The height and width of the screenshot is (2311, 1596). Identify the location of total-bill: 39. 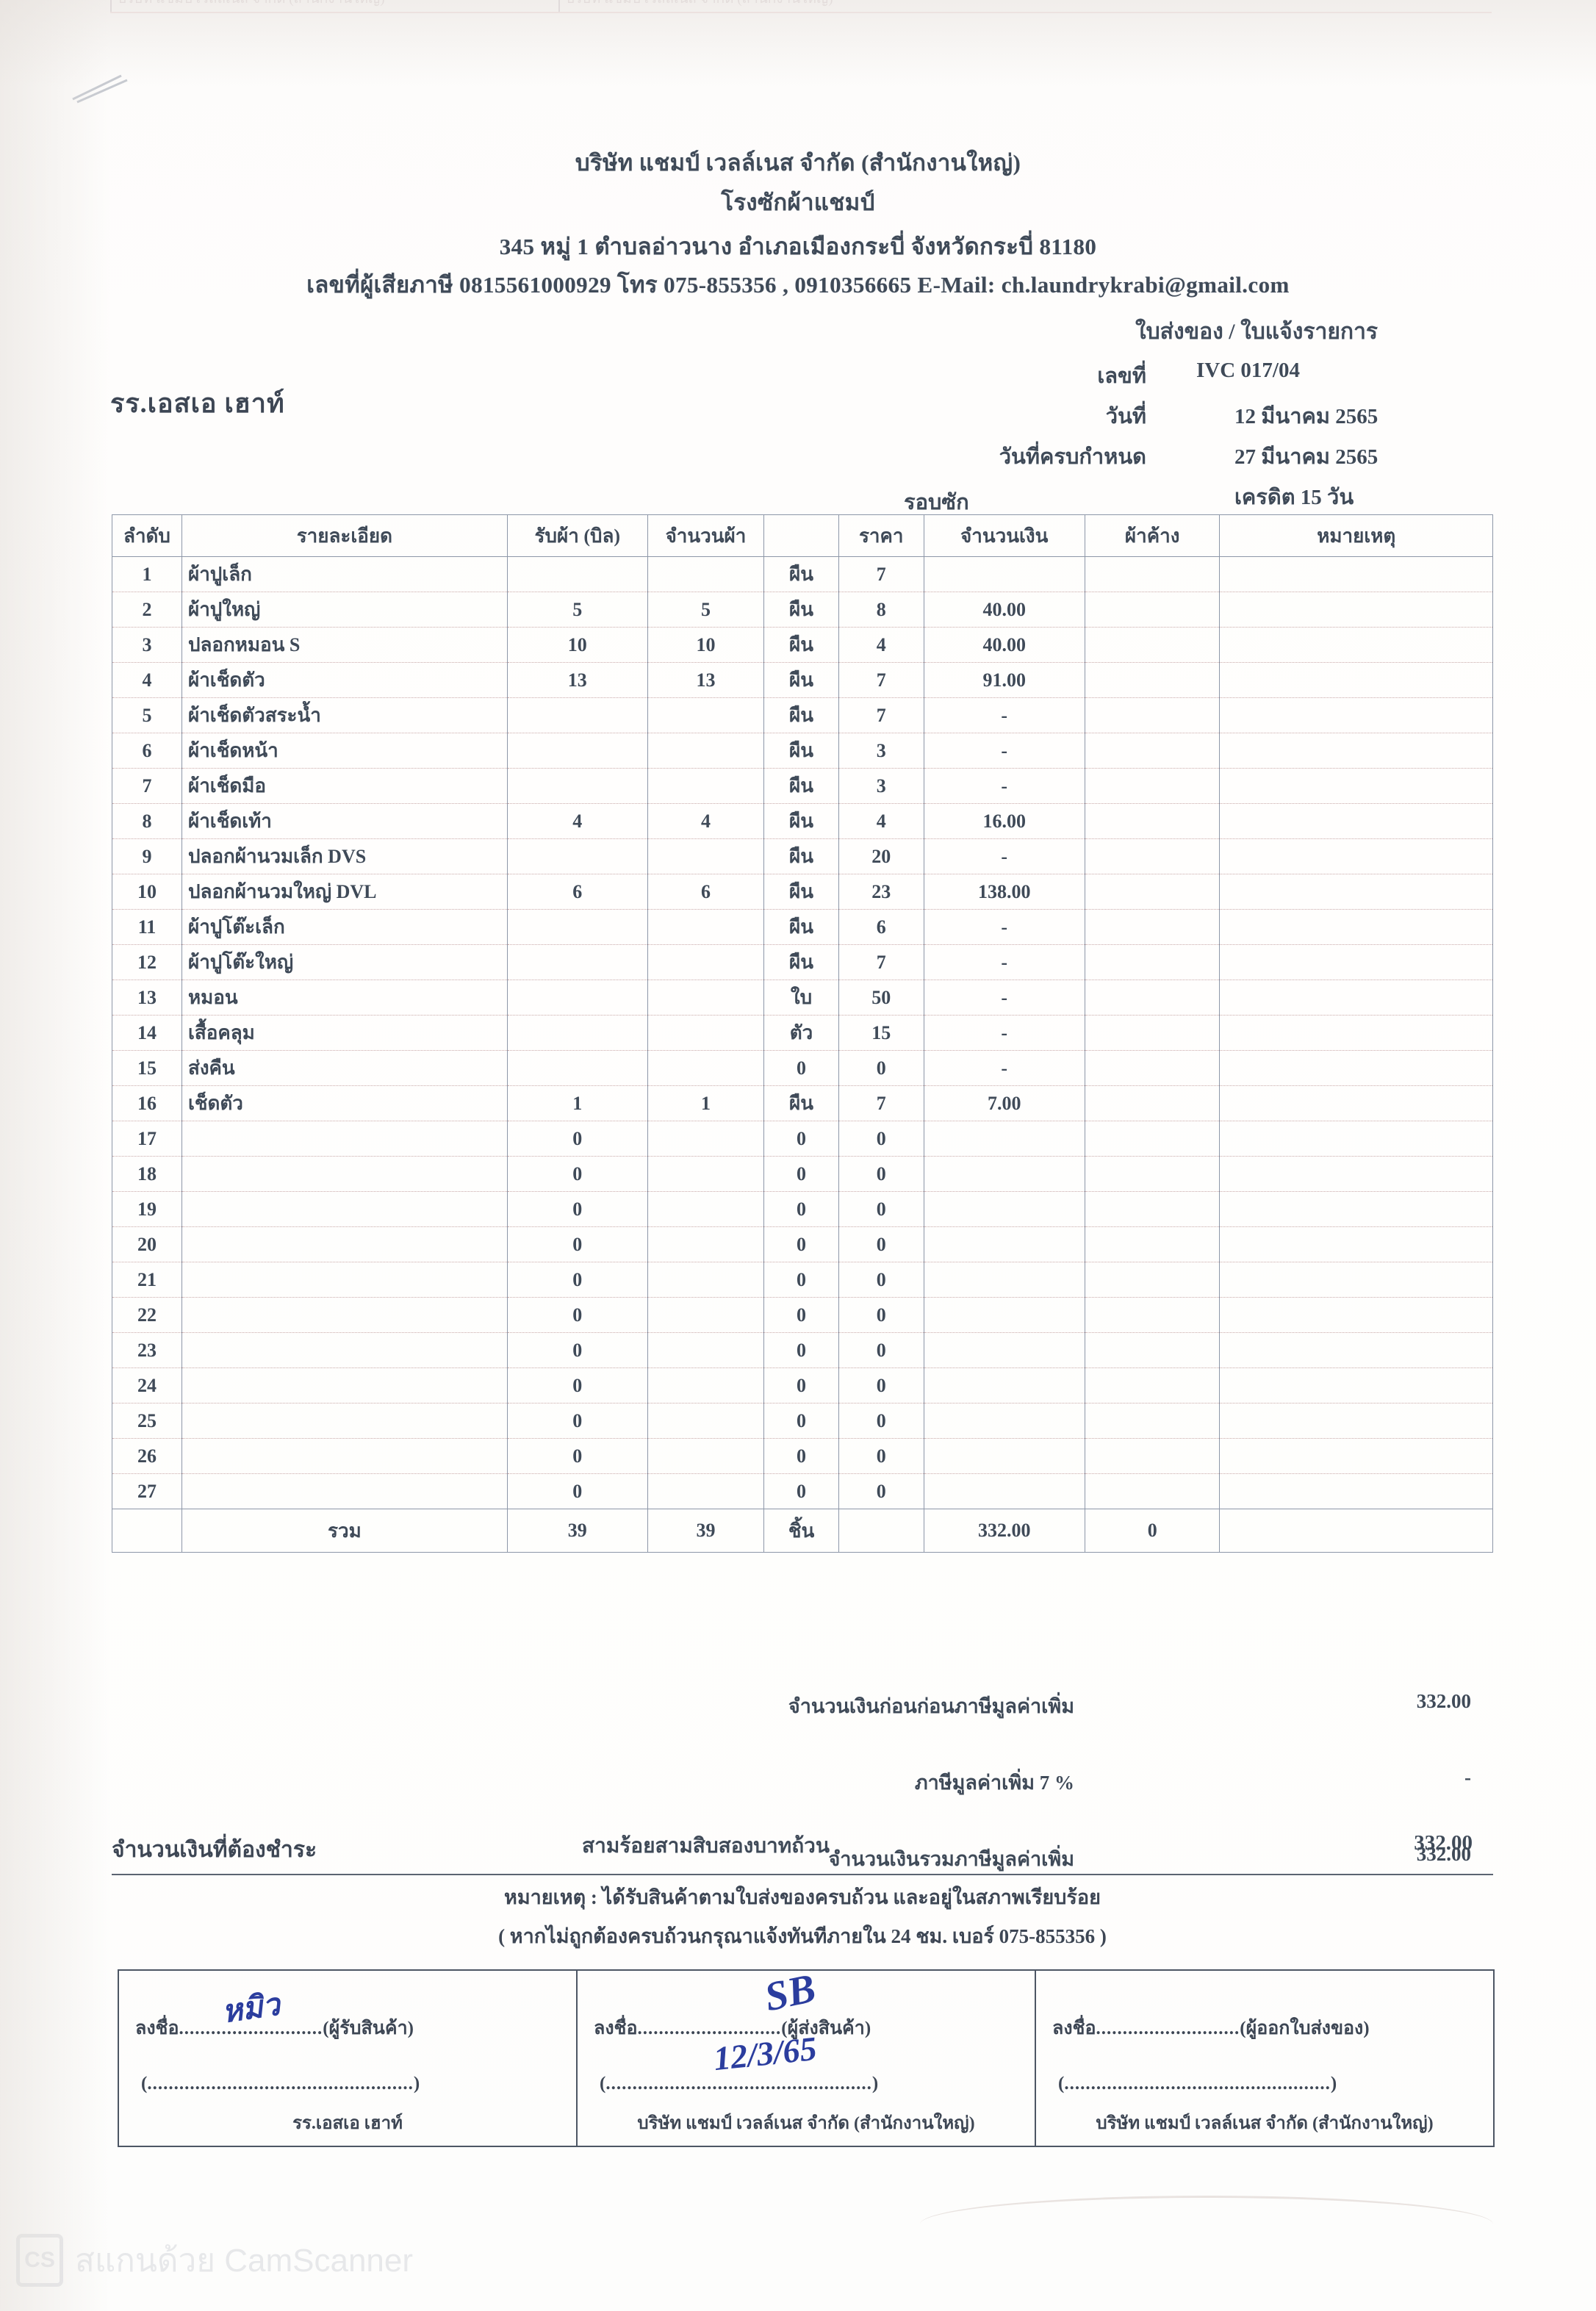
(577, 1531).